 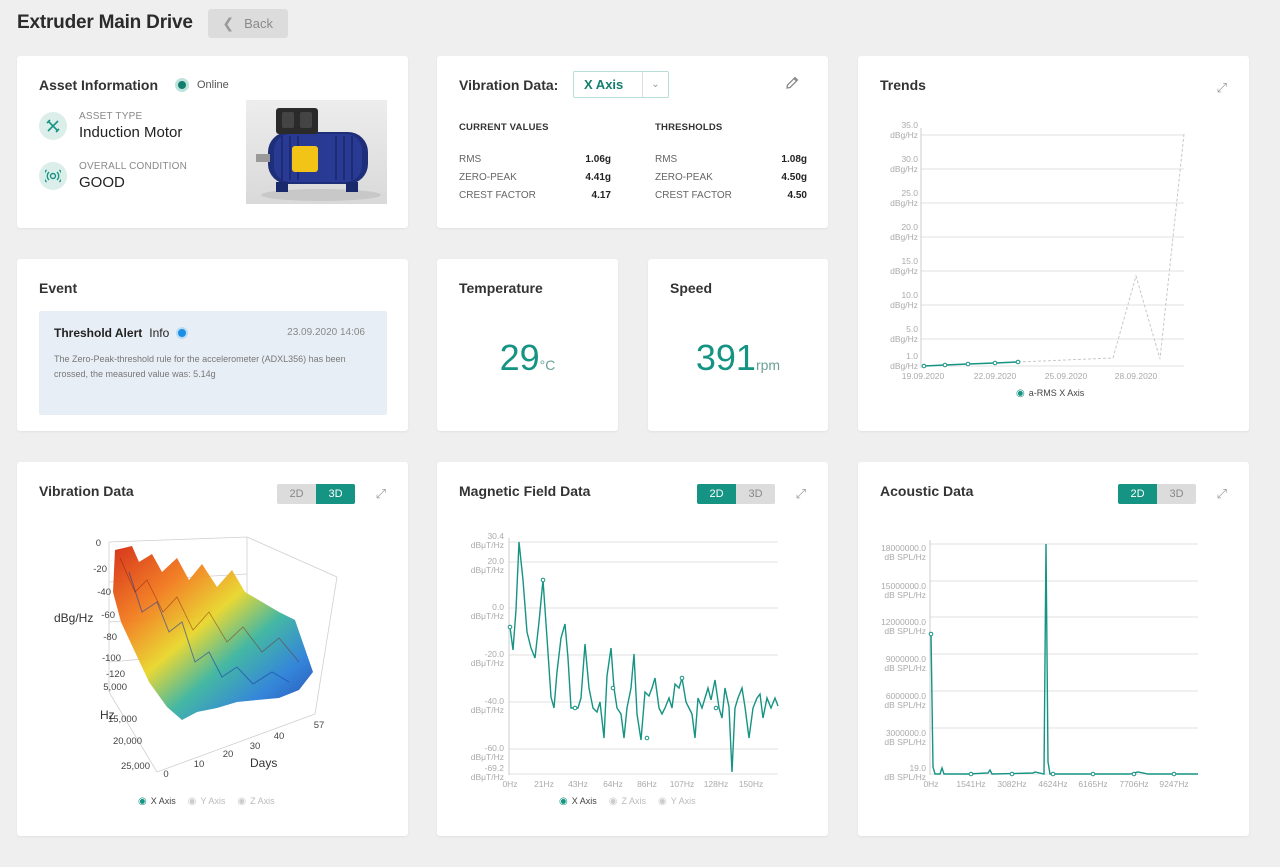 What do you see at coordinates (165, 774) in the screenshot?
I see `day-tick: 0` at bounding box center [165, 774].